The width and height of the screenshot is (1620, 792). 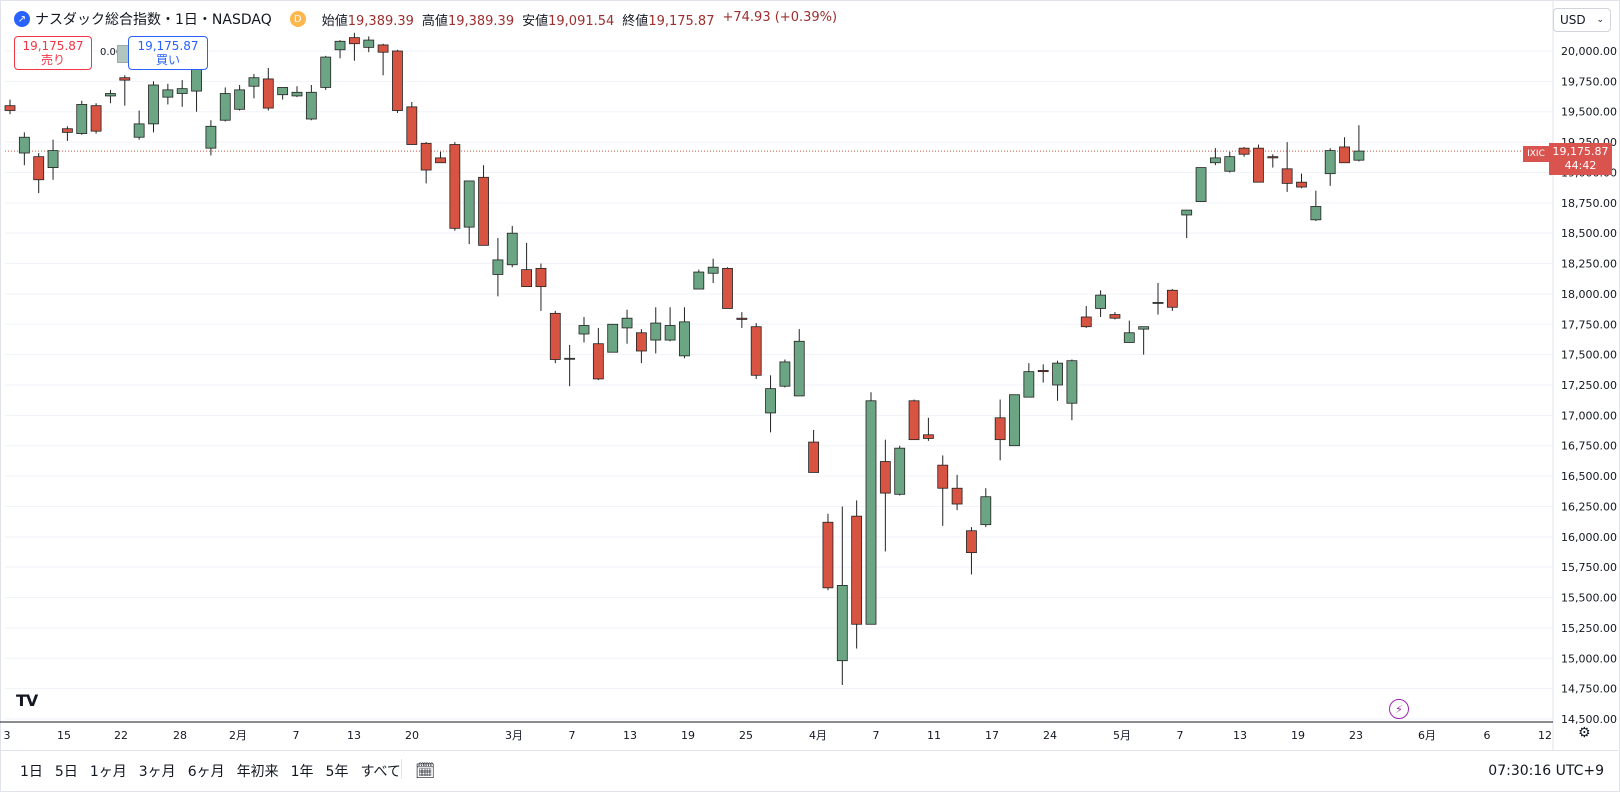 I want to click on range-1m: 1ヶ月, so click(x=108, y=772).